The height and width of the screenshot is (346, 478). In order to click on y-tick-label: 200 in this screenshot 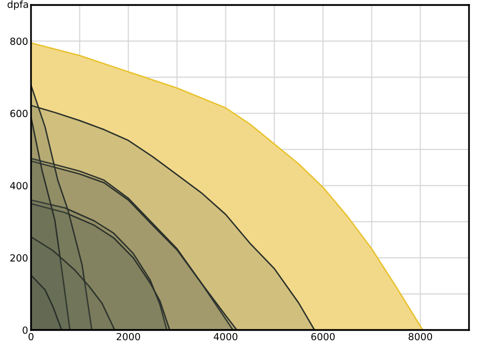, I will do `click(19, 258)`.